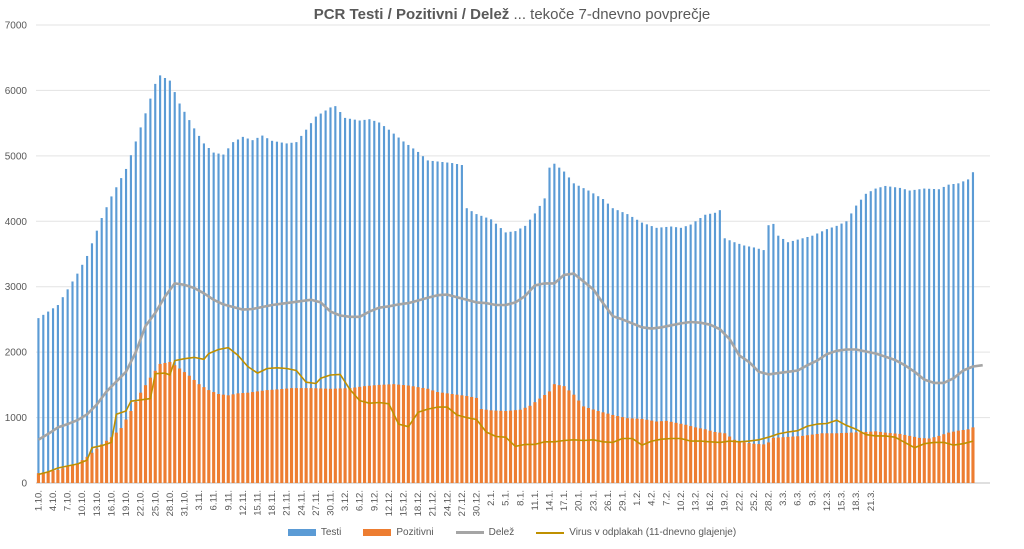 The width and height of the screenshot is (1024, 549). What do you see at coordinates (111, 503) in the screenshot?
I see `x-tick-label: 16.10.` at bounding box center [111, 503].